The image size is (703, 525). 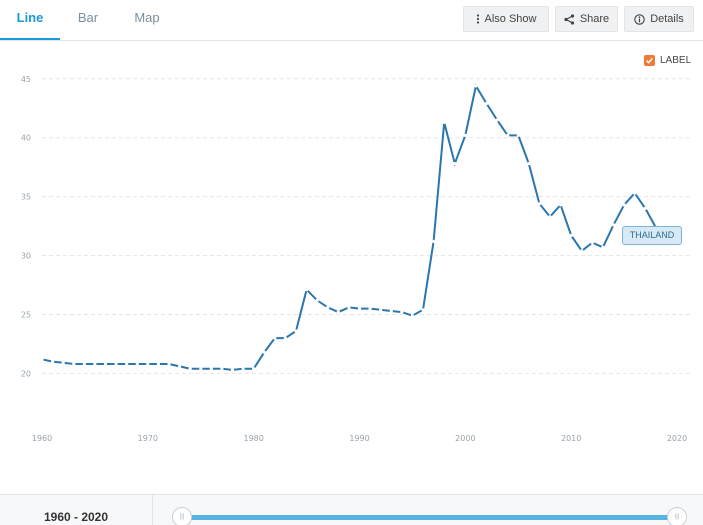 I want to click on label-checkbox, so click(x=649, y=60).